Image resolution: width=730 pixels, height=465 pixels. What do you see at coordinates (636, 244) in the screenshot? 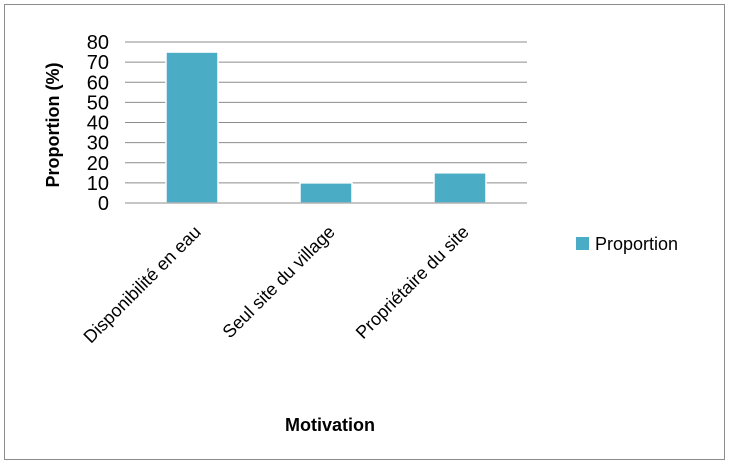
I see `legend-label: Proportion` at bounding box center [636, 244].